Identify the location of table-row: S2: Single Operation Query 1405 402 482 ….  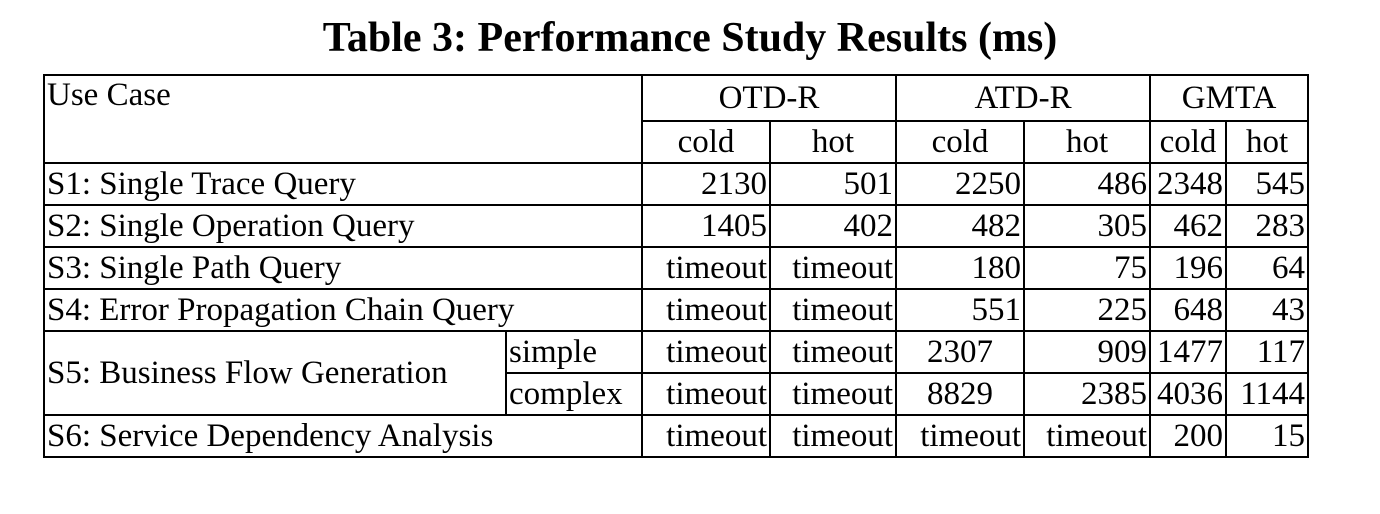
(676, 226).